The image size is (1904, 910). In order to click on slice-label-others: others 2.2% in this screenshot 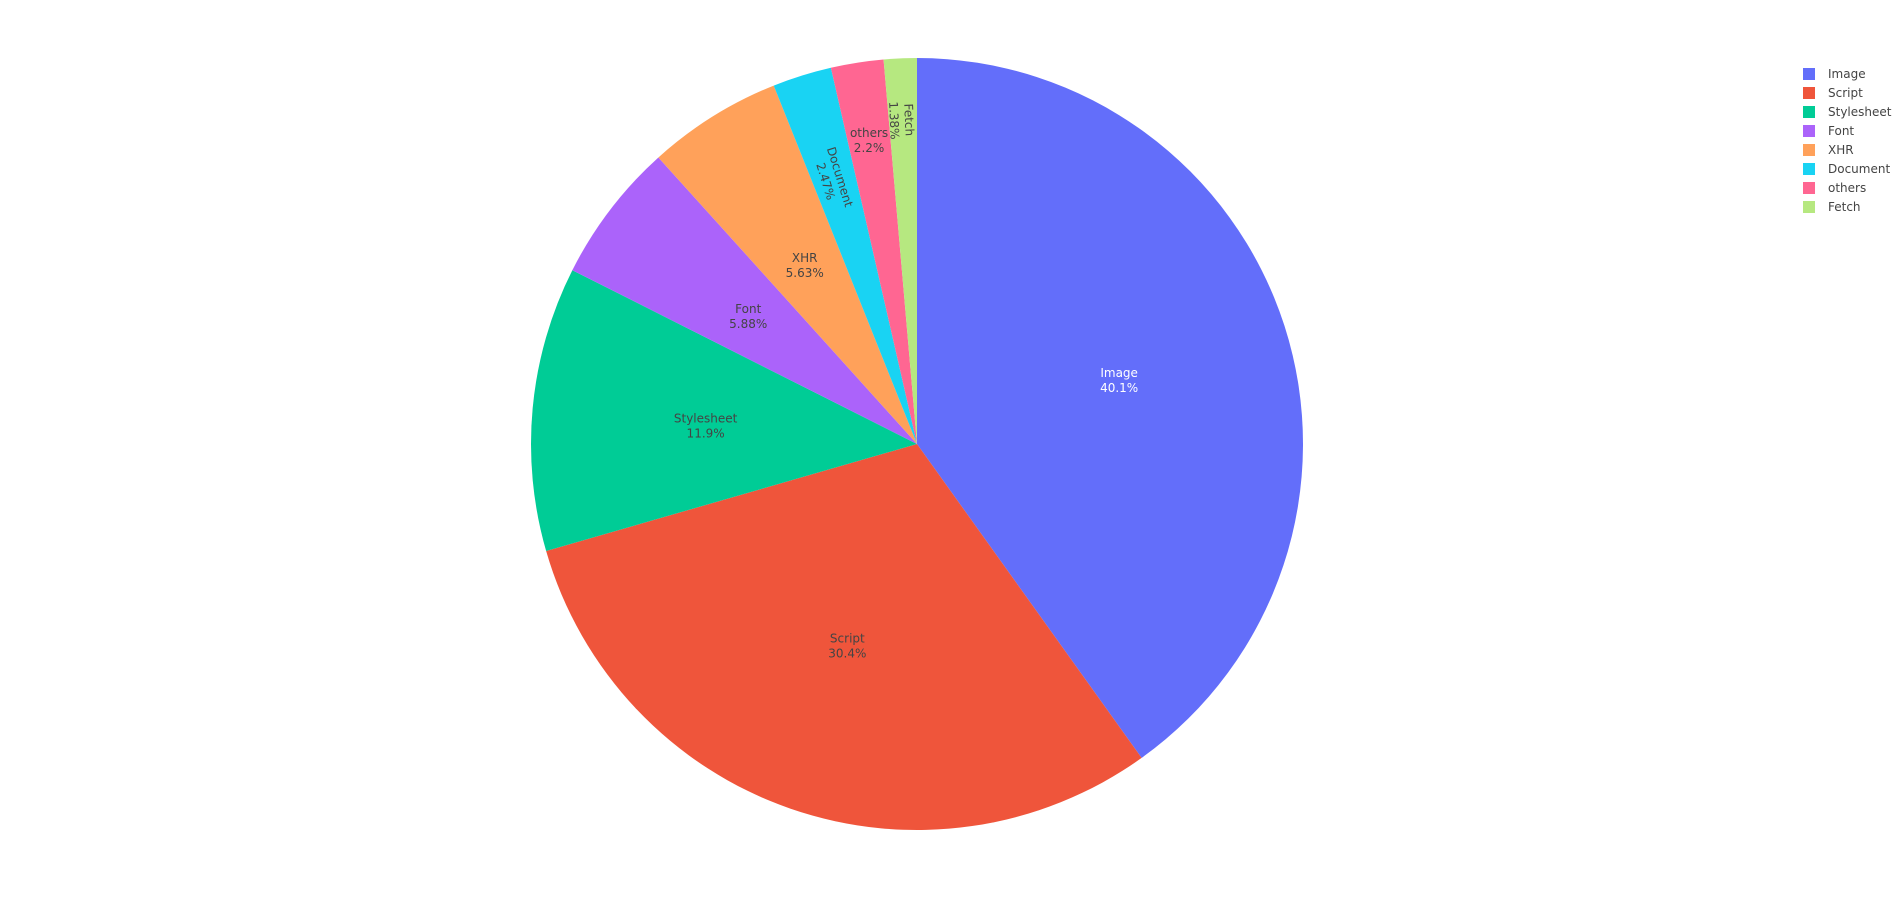, I will do `click(869, 140)`.